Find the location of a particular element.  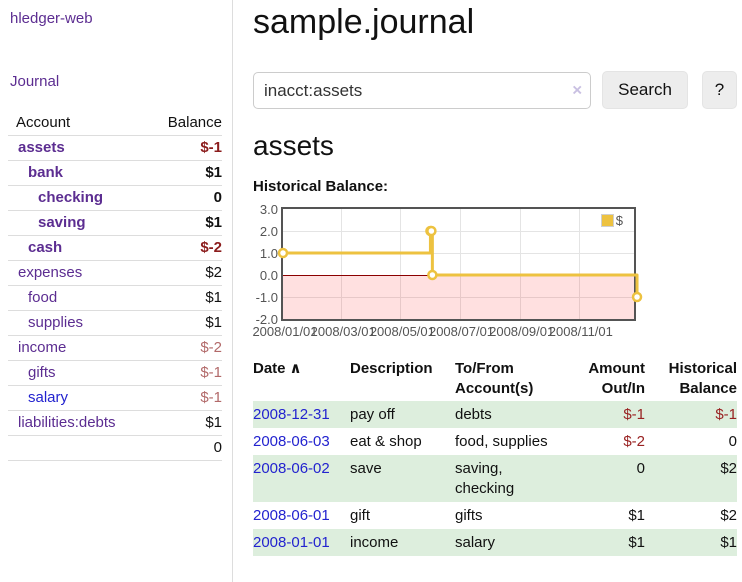

chart-title: Historical Balance: is located at coordinates (321, 186).